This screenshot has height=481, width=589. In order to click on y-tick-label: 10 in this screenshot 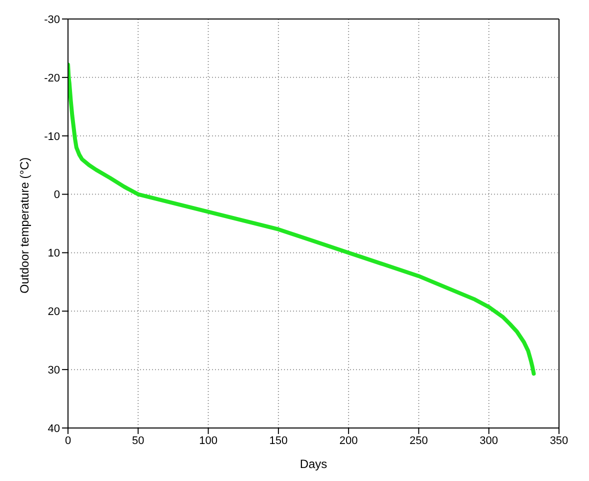, I will do `click(54, 254)`.